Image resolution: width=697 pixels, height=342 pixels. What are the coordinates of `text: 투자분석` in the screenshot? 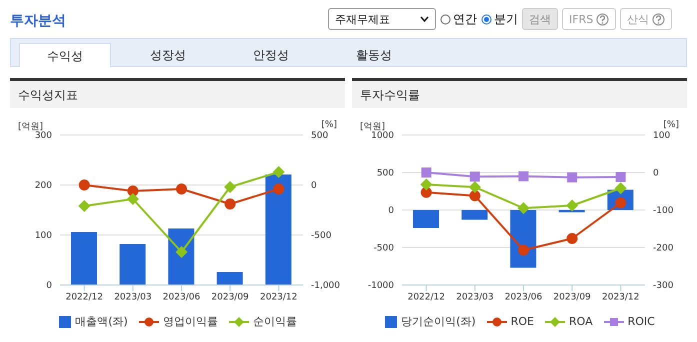 It's located at (38, 21).